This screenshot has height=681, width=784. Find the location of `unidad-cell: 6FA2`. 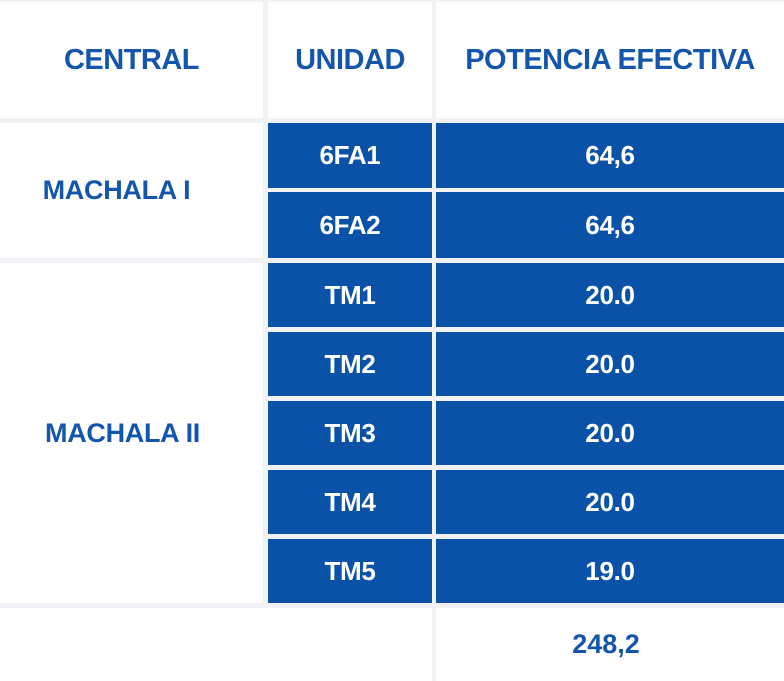

unidad-cell: 6FA2 is located at coordinates (350, 225).